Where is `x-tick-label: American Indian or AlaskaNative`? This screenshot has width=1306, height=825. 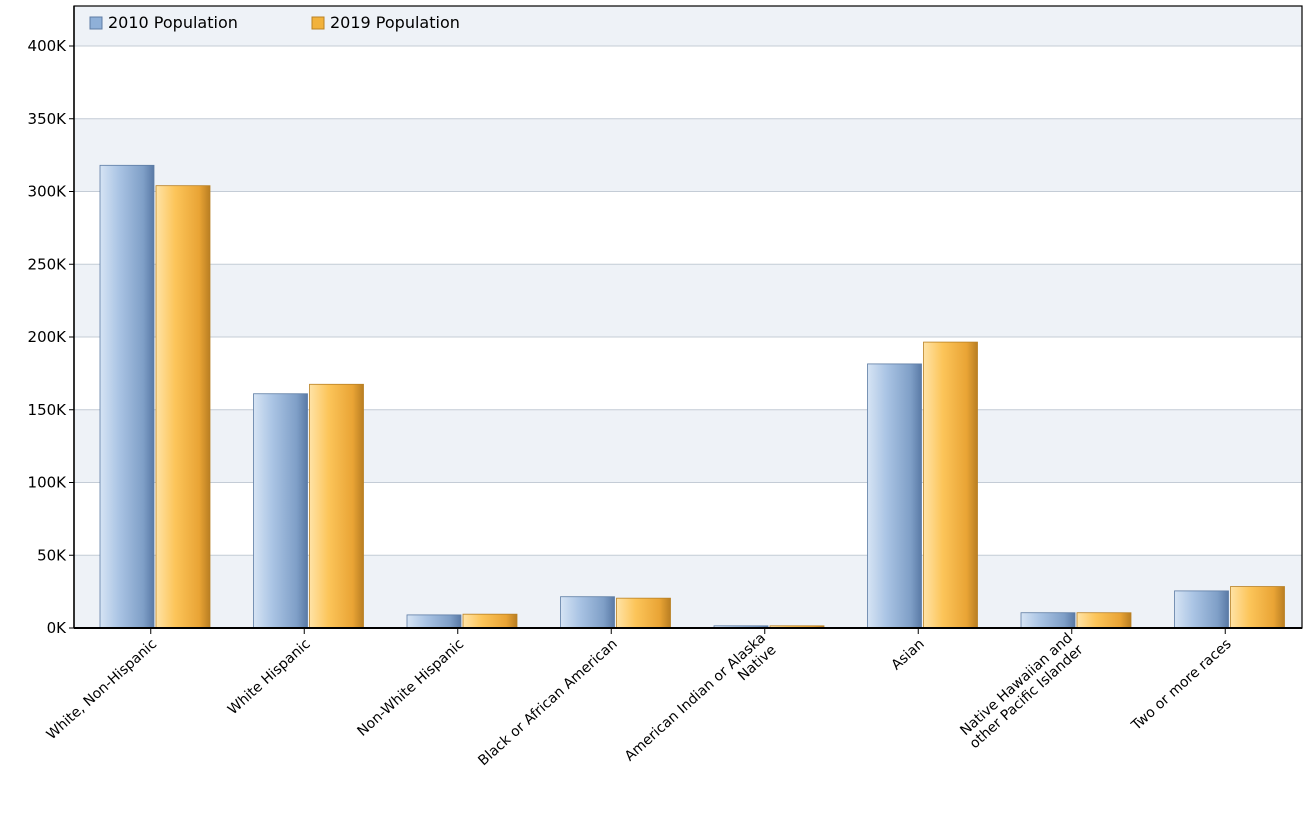
x-tick-label: American Indian or AlaskaNative is located at coordinates (701, 703).